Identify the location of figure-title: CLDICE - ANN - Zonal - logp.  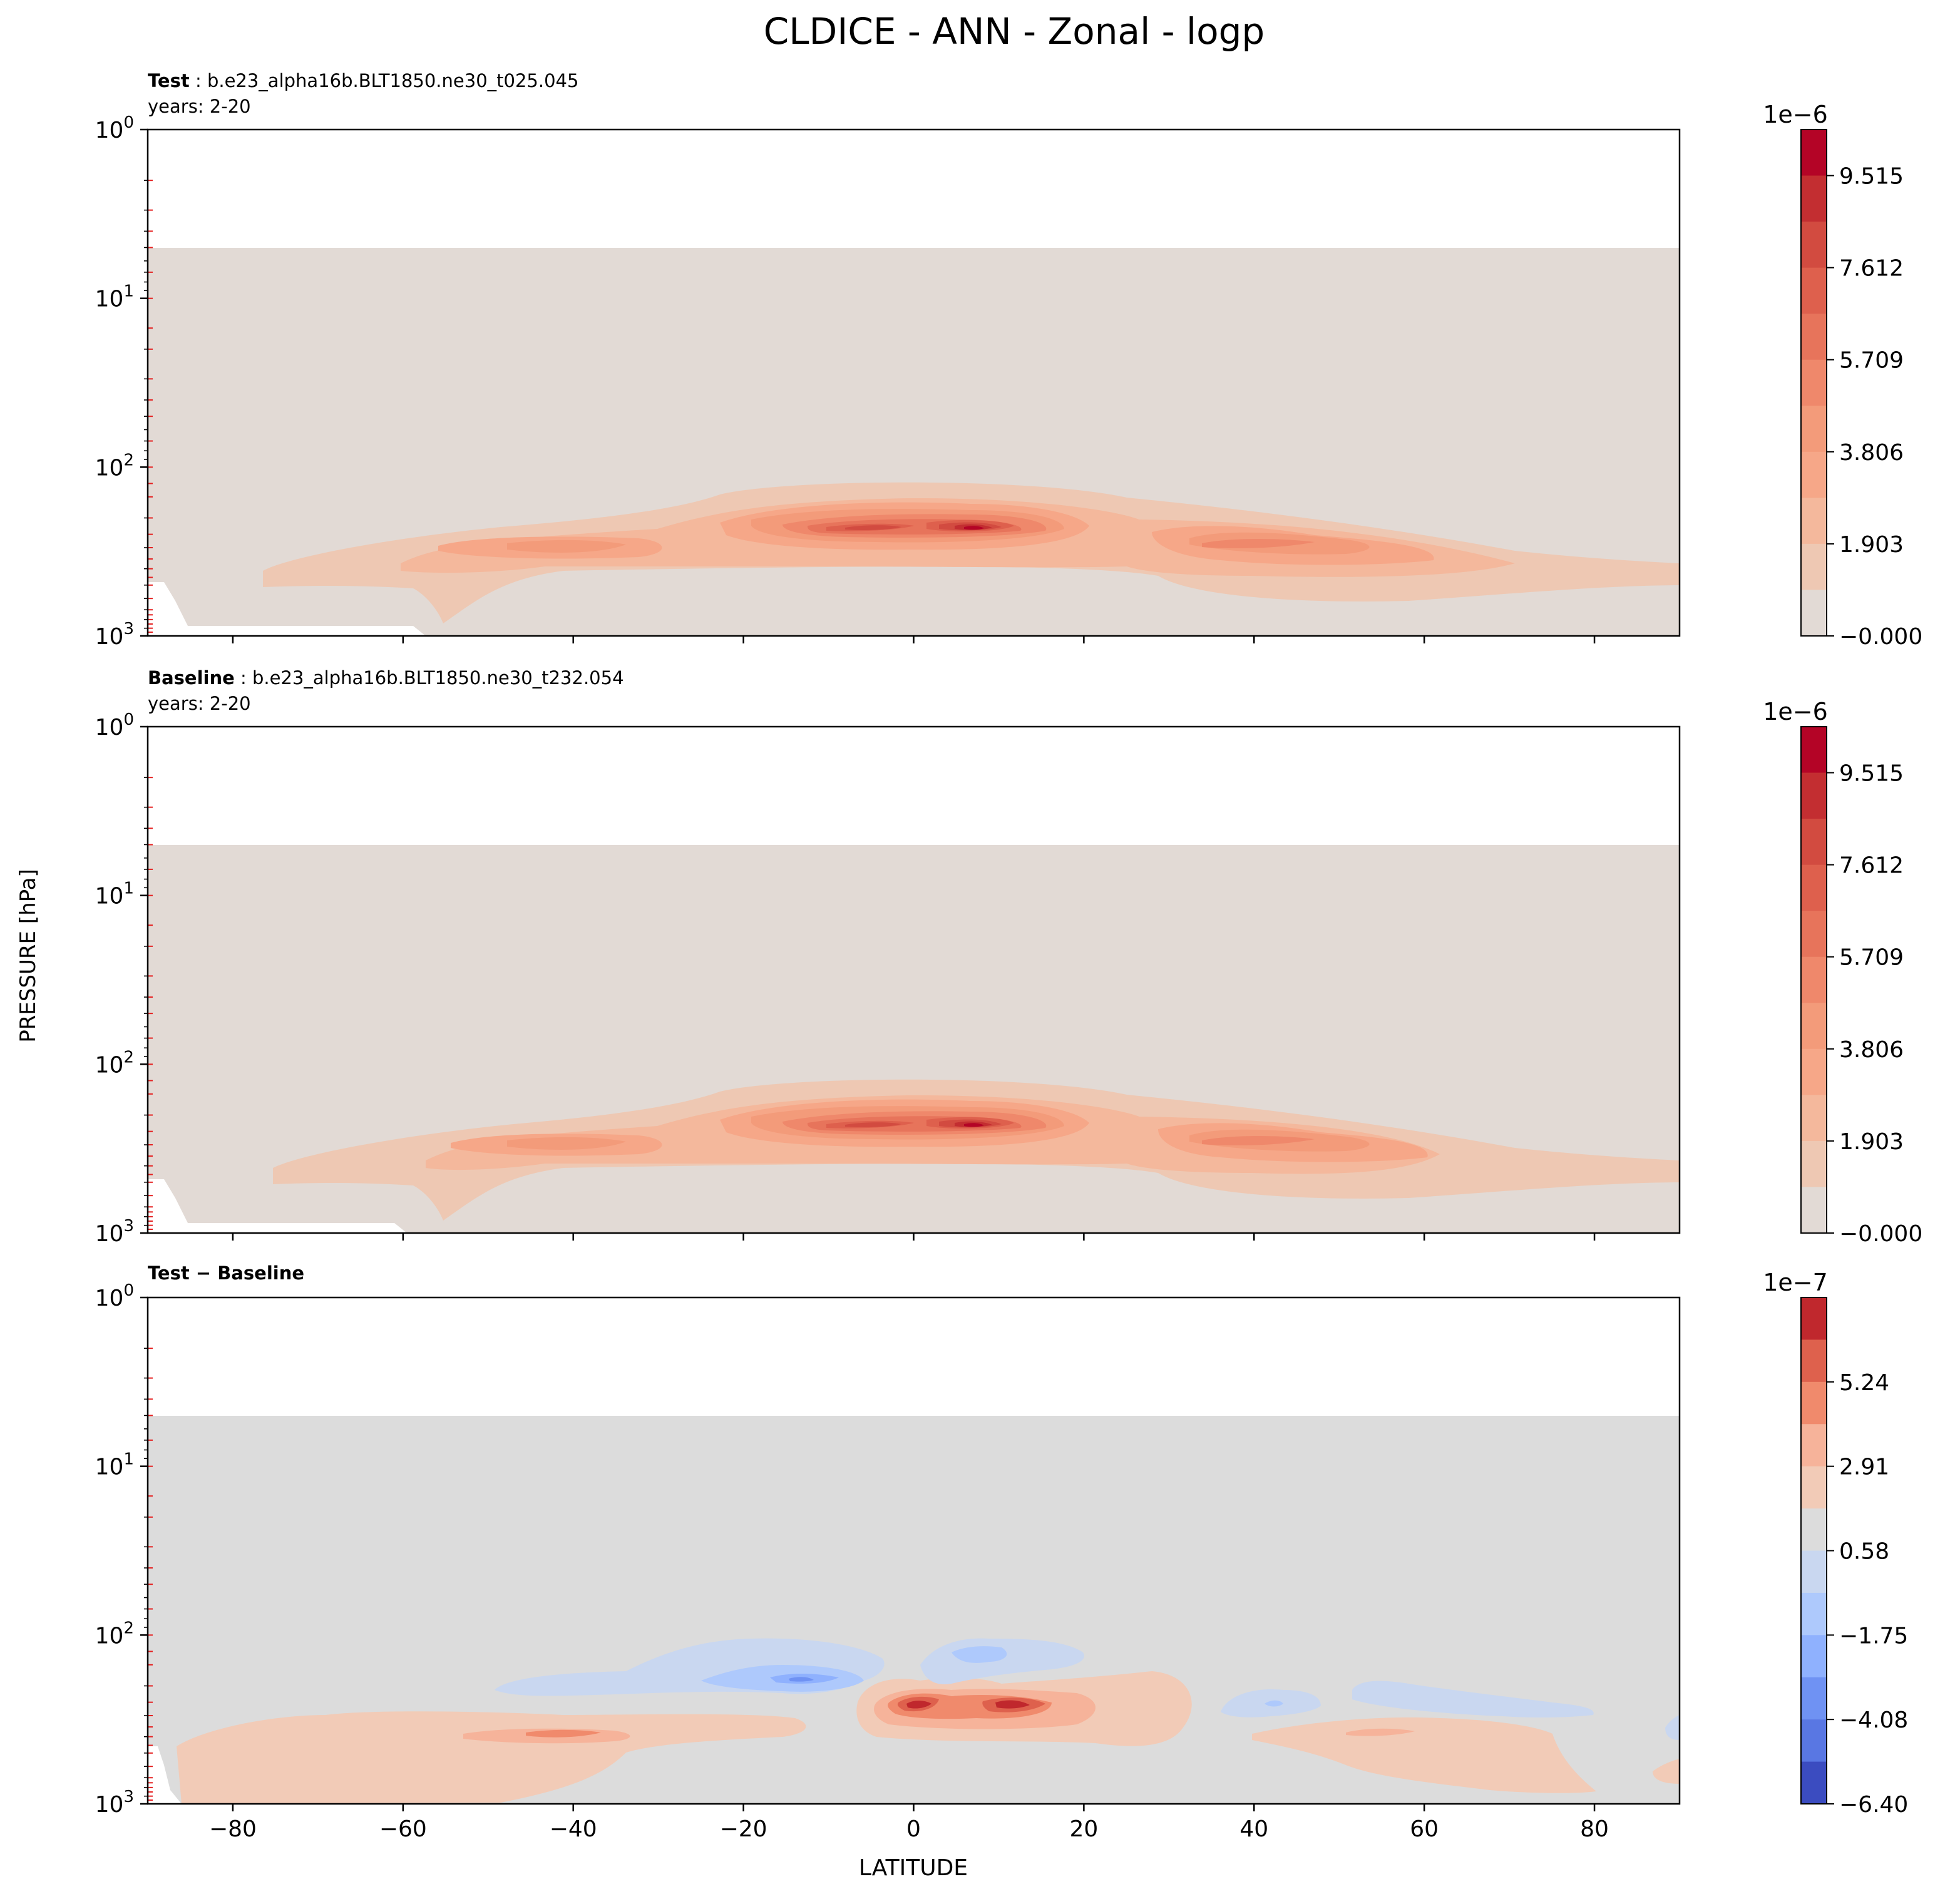
(1014, 31).